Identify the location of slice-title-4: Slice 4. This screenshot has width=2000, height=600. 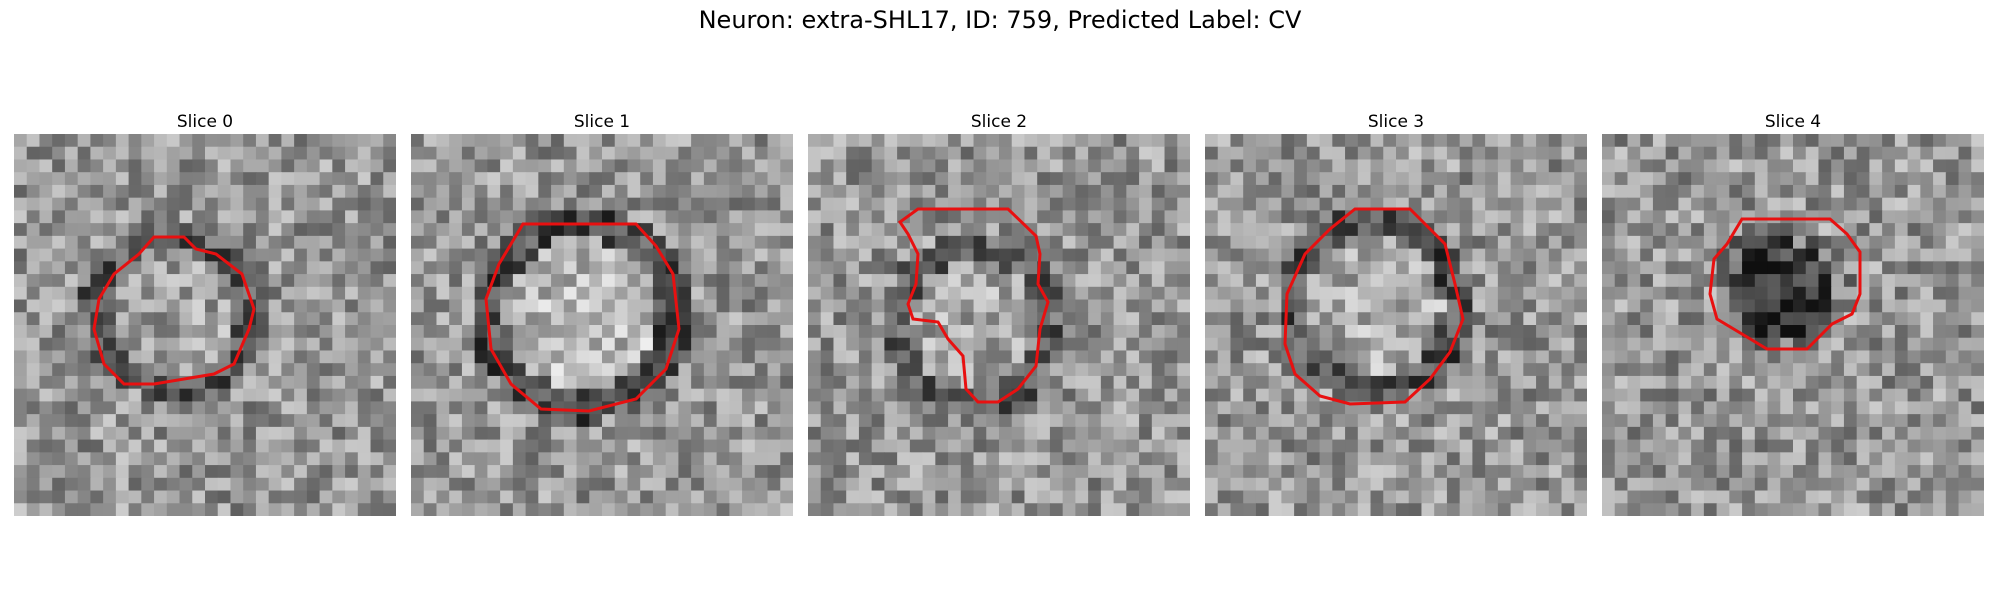
(1793, 122).